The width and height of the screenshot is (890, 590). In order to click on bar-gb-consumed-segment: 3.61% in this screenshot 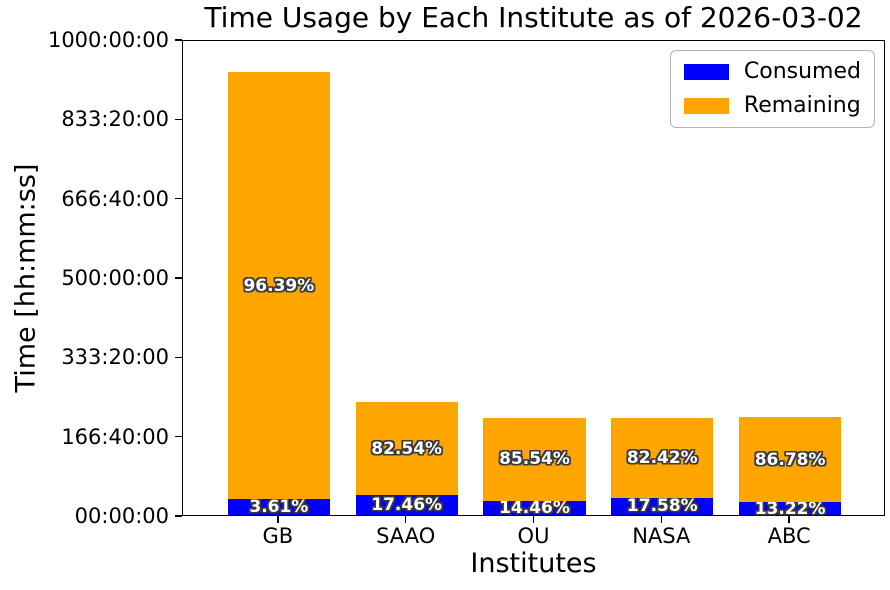, I will do `click(278, 507)`.